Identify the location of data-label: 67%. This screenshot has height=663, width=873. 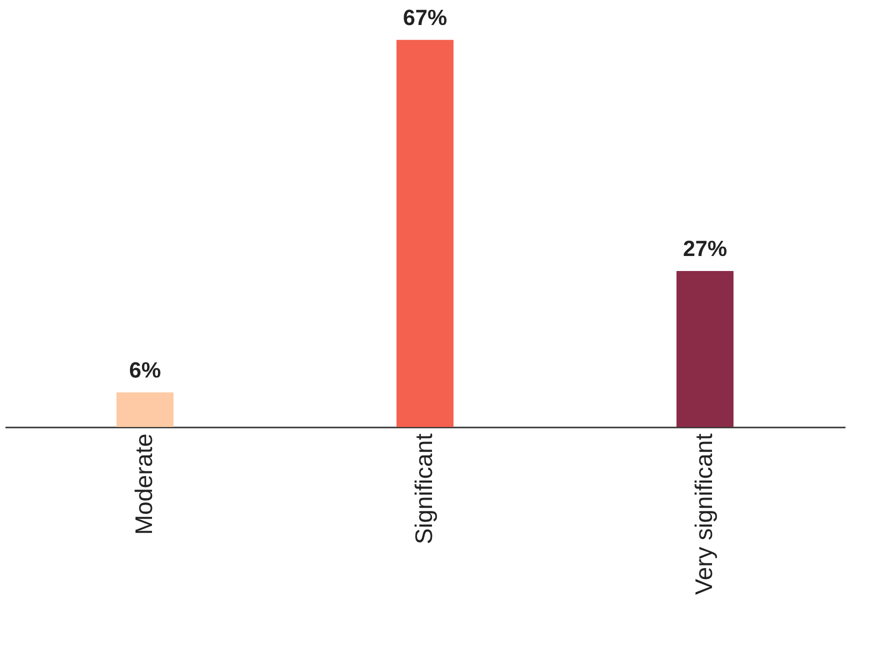
(425, 17).